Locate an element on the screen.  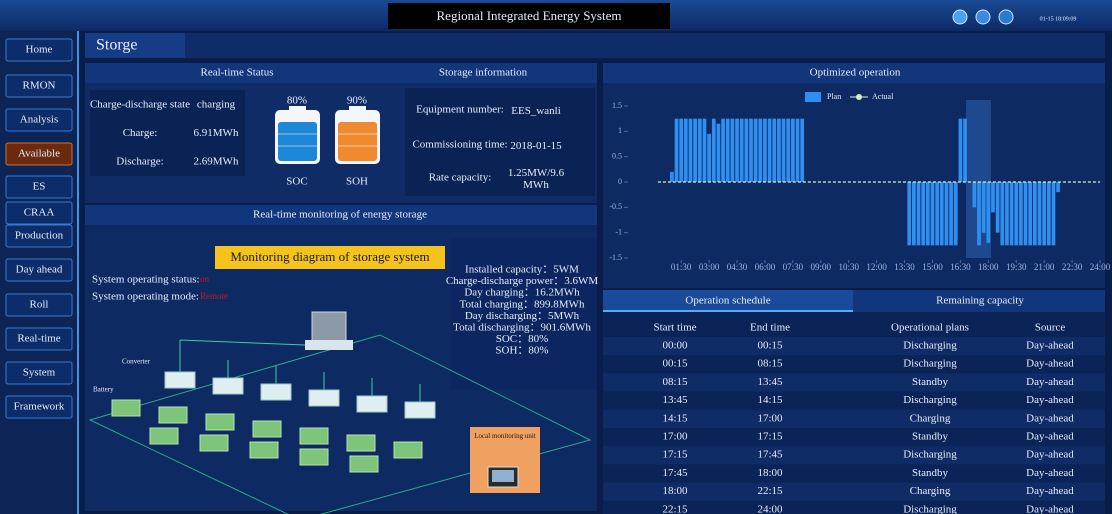
cell: 17:15 is located at coordinates (770, 437).